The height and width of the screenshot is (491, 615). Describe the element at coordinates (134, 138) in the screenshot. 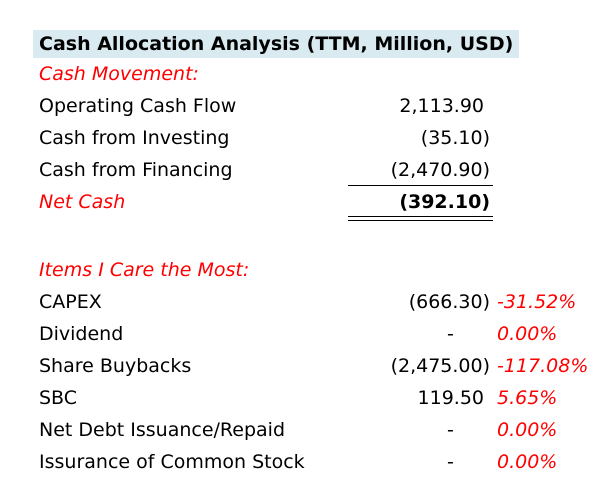

I see `row-label-cash-from-investing: Cash from Investing` at that location.